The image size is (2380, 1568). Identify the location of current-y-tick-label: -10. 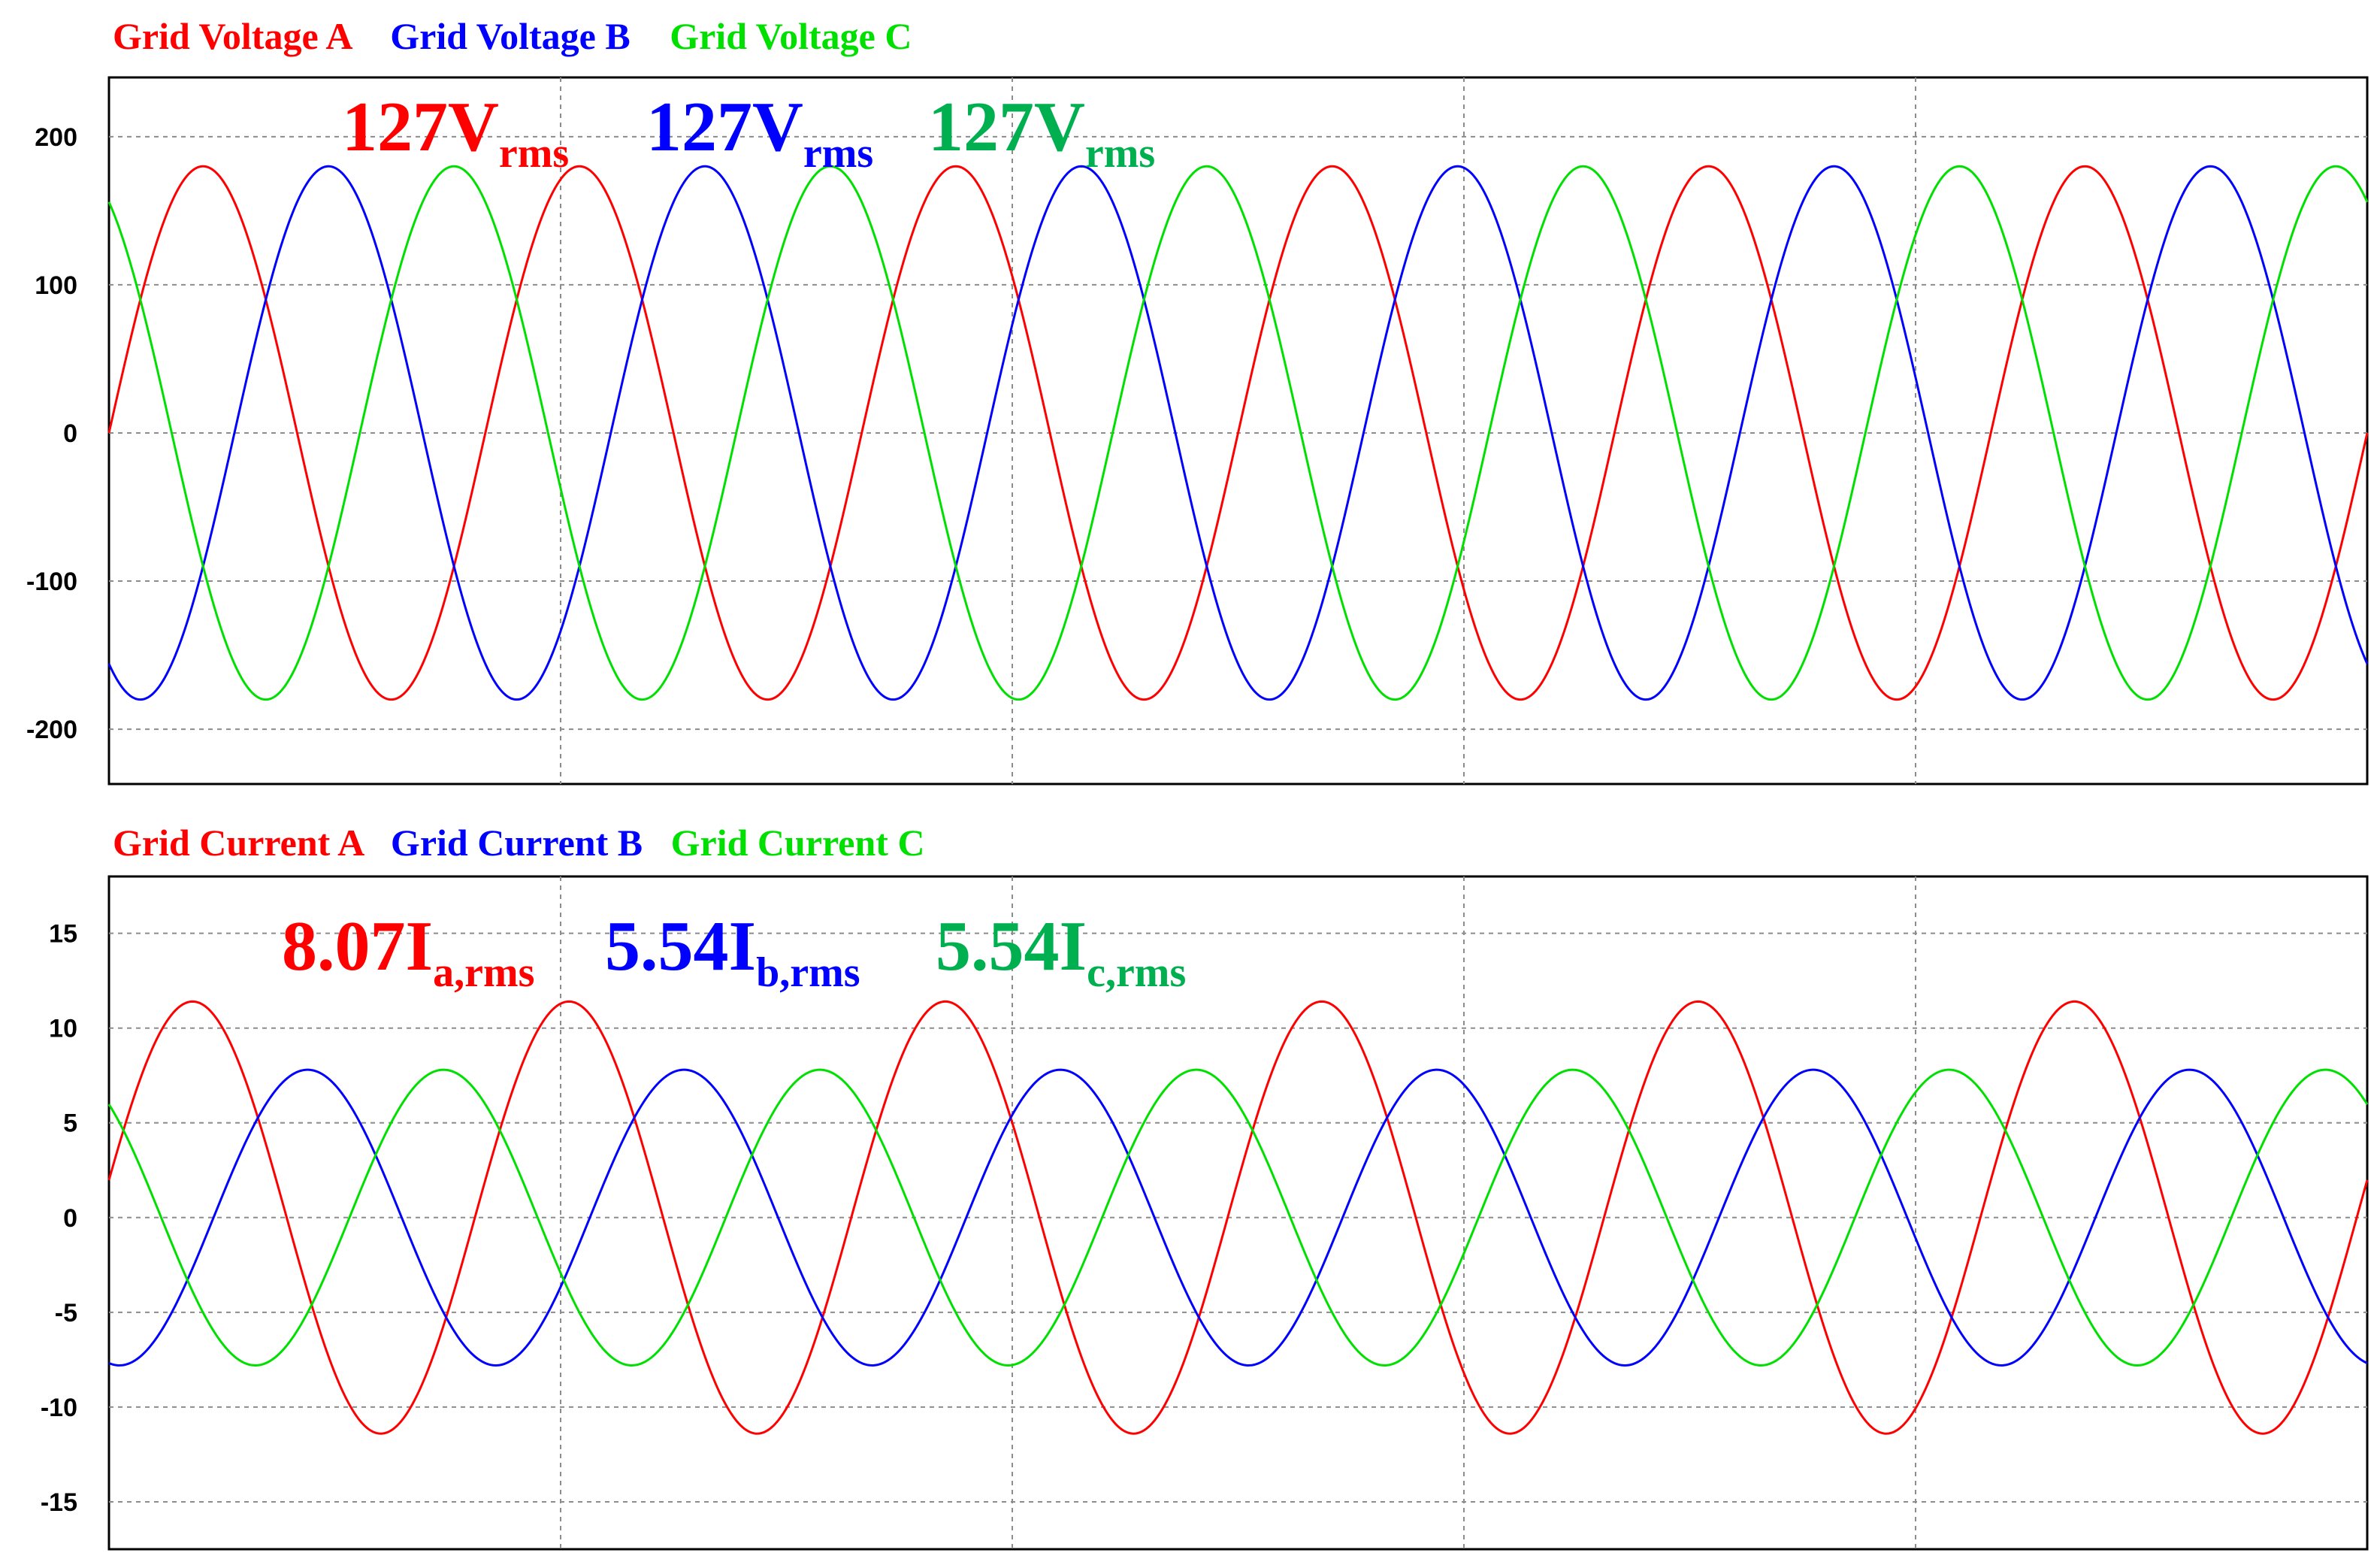
(59, 1408).